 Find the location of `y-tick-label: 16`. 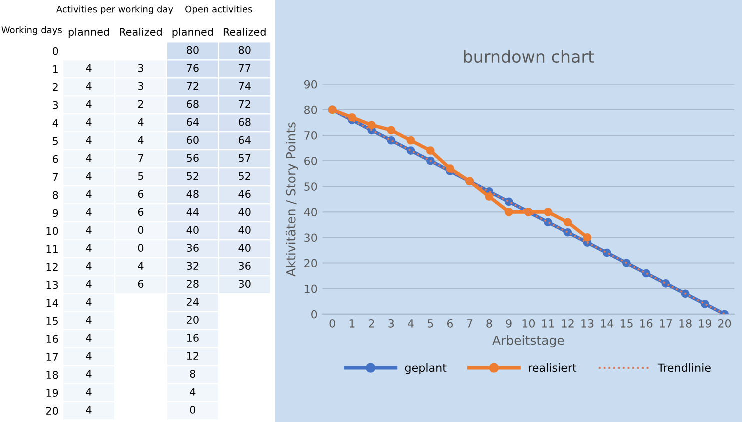

y-tick-label: 16 is located at coordinates (52, 339).